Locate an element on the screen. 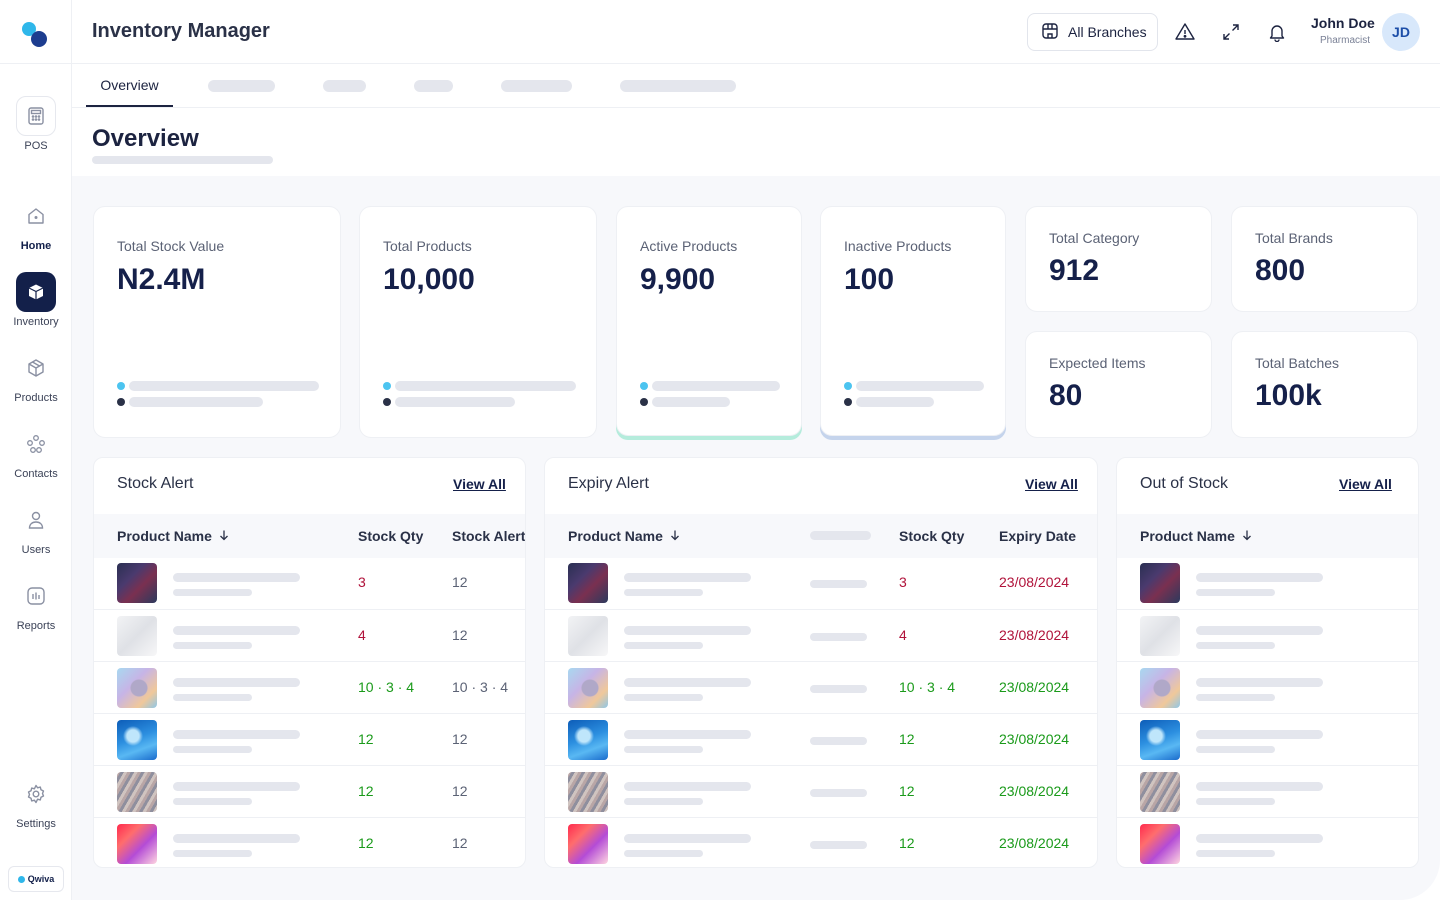 The height and width of the screenshot is (900, 1440). app-logo is located at coordinates (37, 35).